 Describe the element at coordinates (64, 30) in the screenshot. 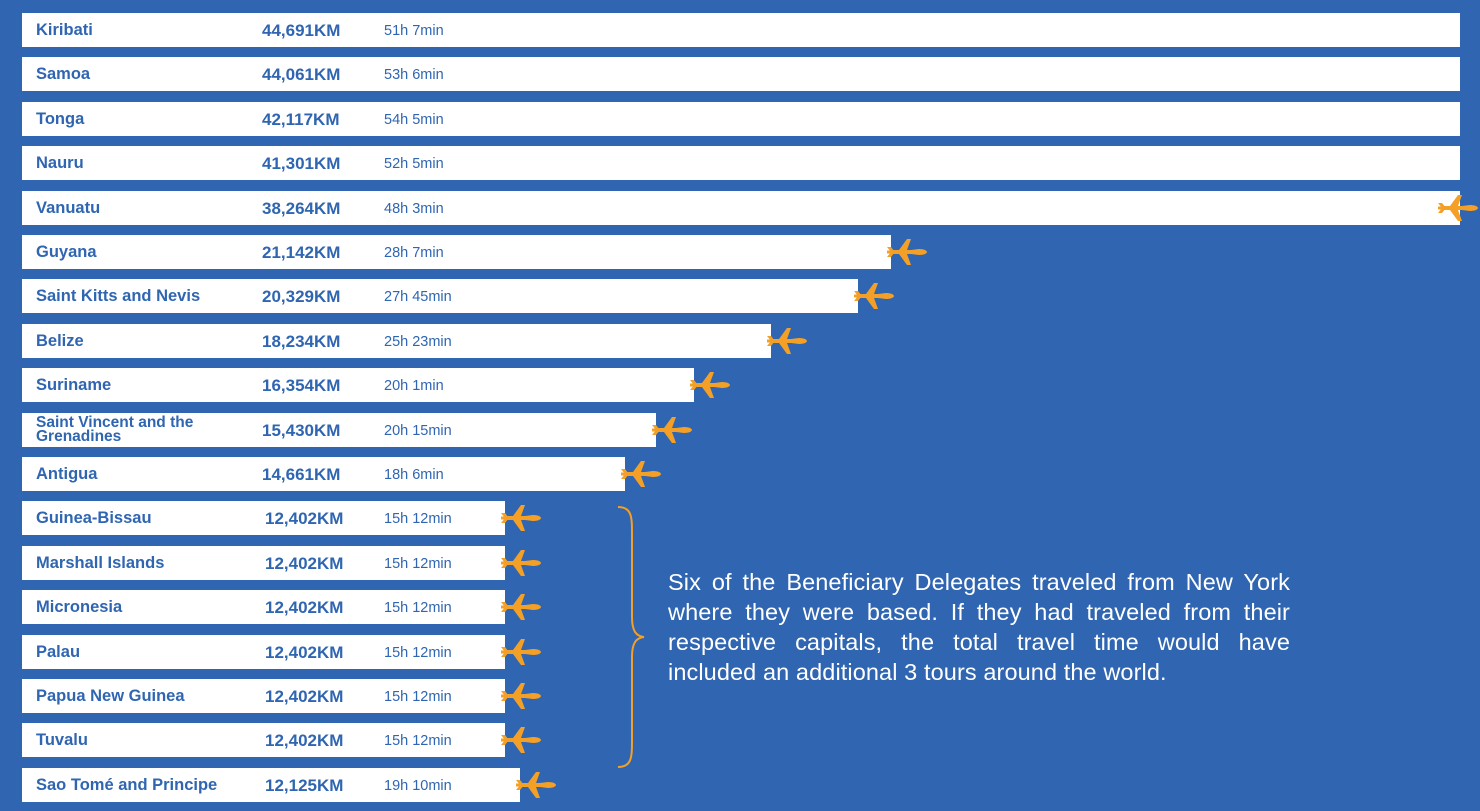

I see `country-label: Kiribati` at that location.